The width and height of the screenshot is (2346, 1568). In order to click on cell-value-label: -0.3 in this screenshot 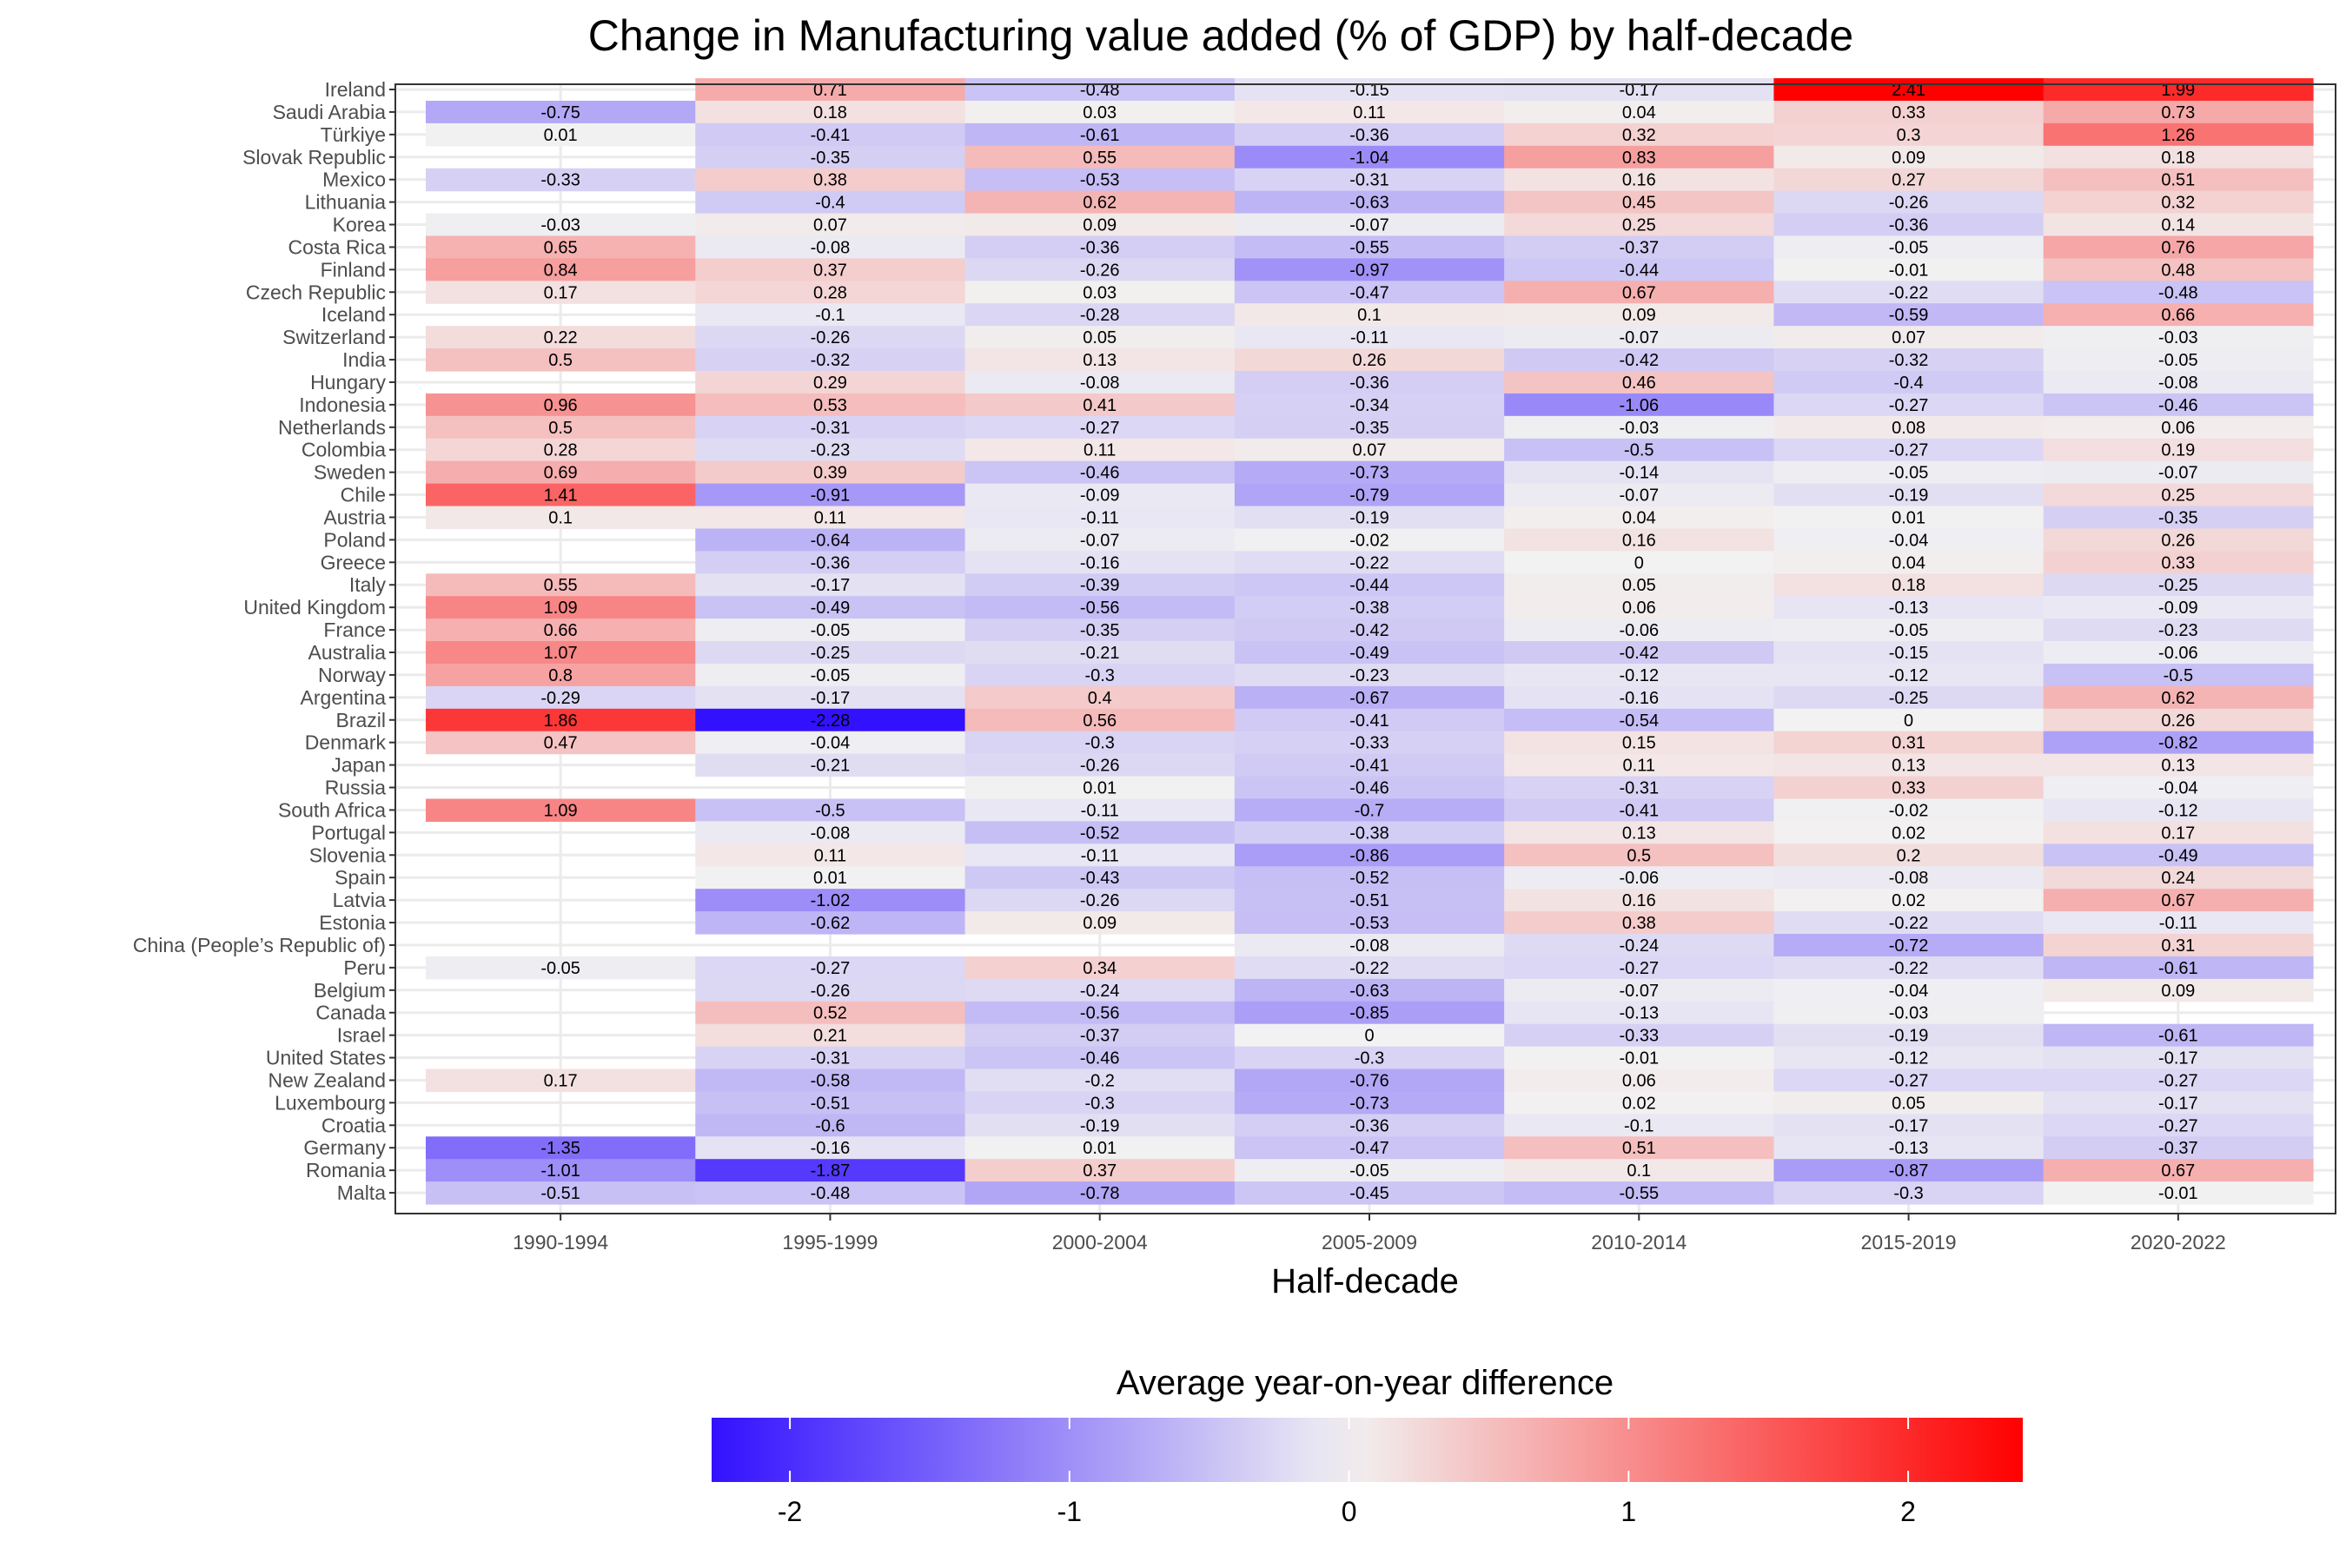, I will do `click(1099, 1103)`.